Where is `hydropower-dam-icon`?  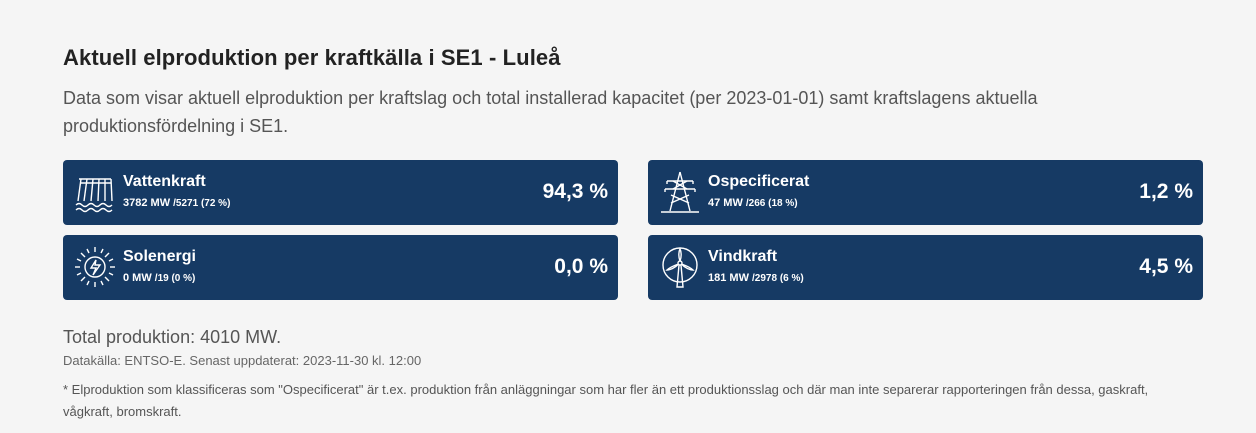
hydropower-dam-icon is located at coordinates (94, 195).